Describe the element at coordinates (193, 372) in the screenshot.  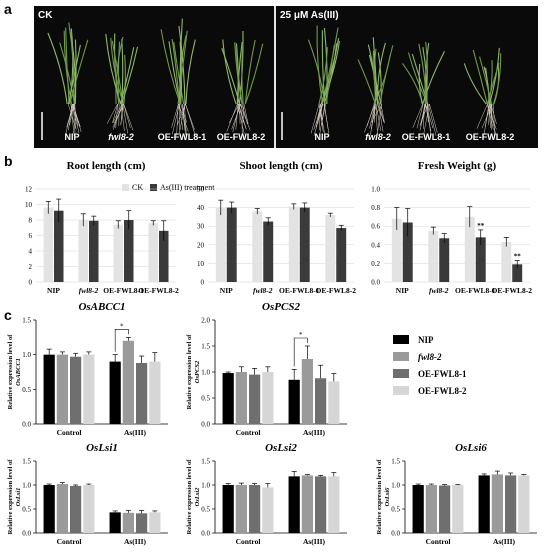
I see `y-axis-label: Relative expression level ofOsPCS2` at that location.